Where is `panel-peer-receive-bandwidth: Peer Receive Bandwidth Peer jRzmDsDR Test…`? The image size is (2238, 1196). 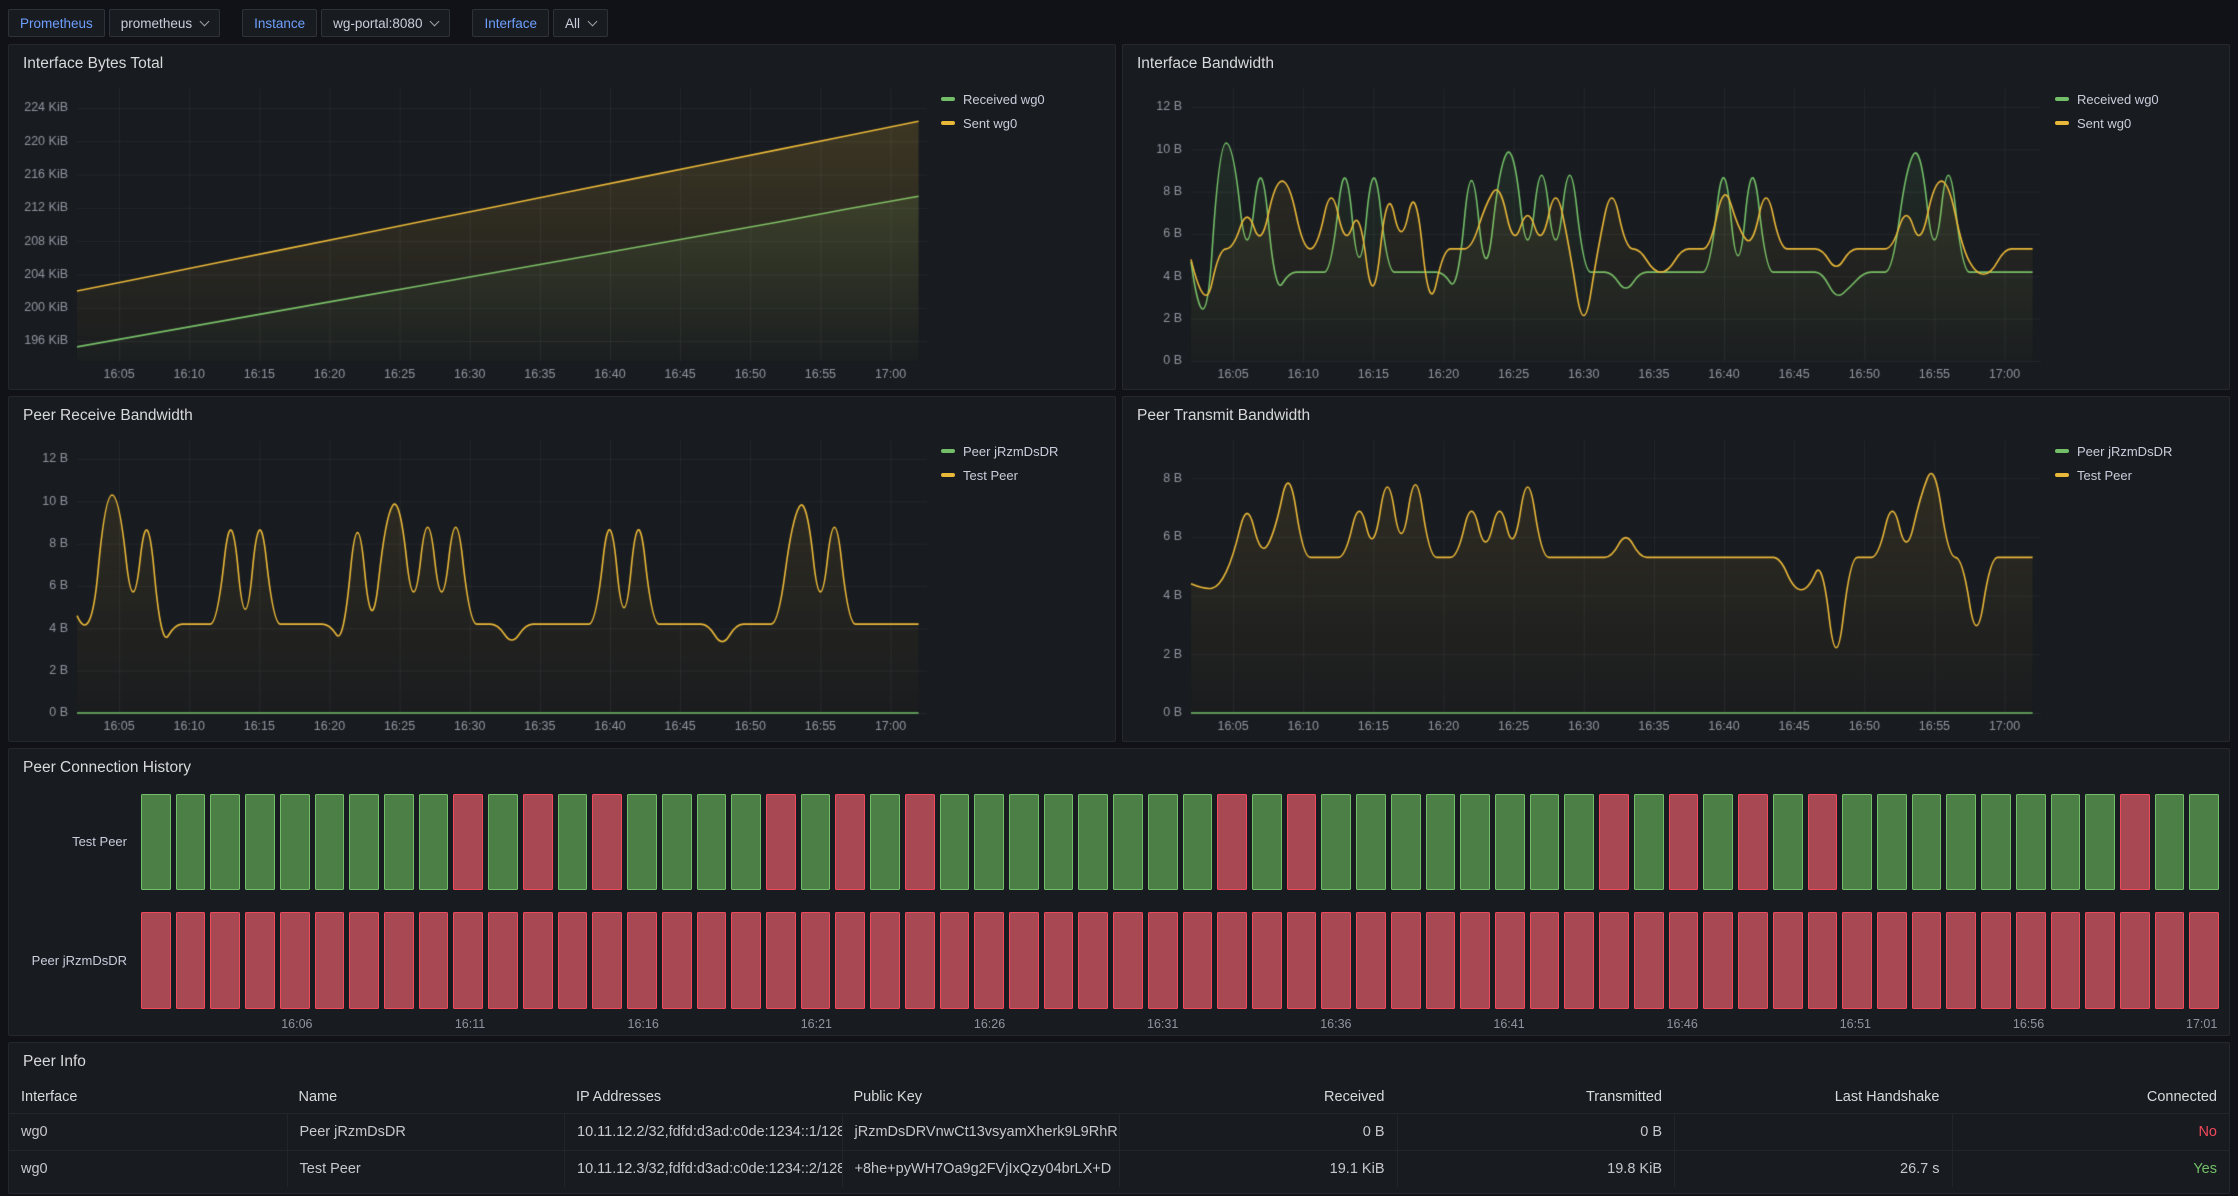 panel-peer-receive-bandwidth: Peer Receive Bandwidth Peer jRzmDsDR Test… is located at coordinates (562, 569).